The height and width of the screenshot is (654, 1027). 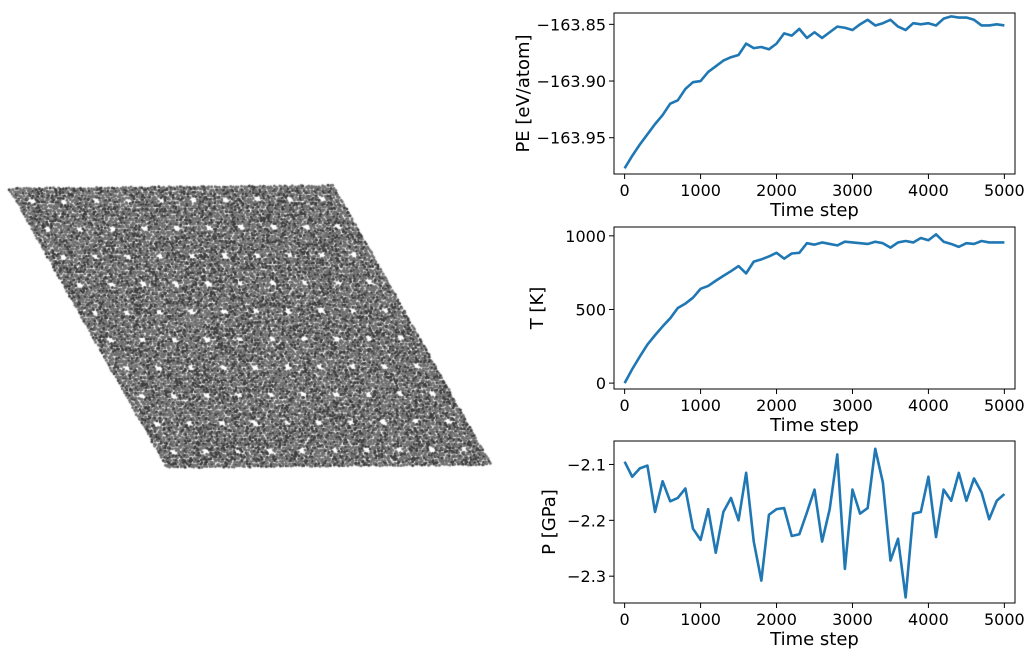 I want to click on p-y-tick-label: −2.1, so click(x=586, y=464).